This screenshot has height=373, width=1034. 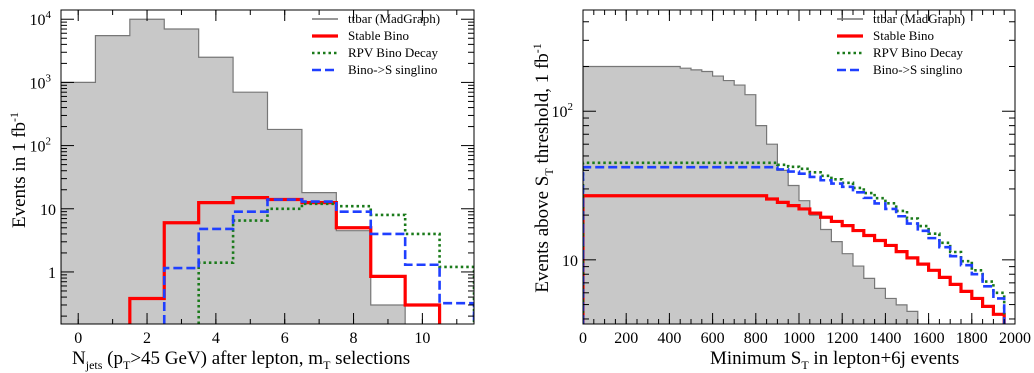 I want to click on y-axis-label-right-part-2: threshold, 1 fb, so click(x=542, y=110).